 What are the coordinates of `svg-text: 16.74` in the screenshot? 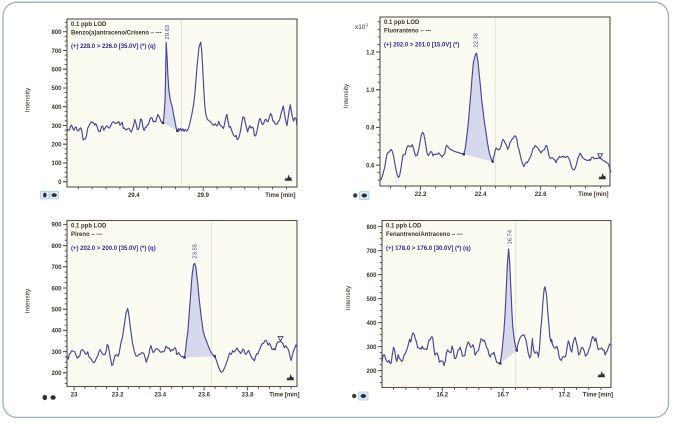 It's located at (510, 236).